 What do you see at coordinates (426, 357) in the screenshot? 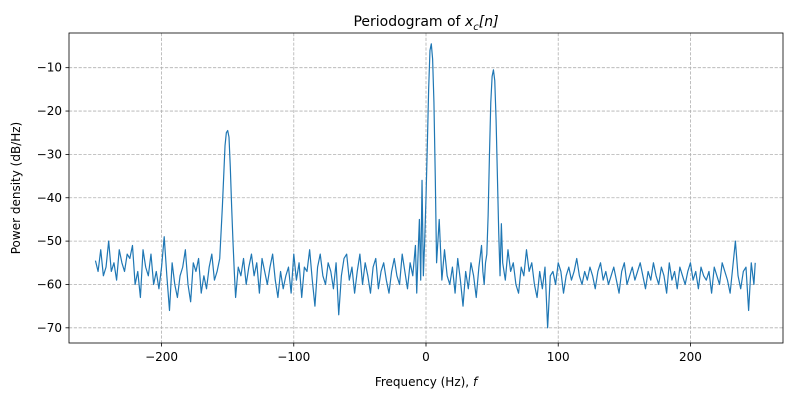
I see `x-tick-label: 0` at bounding box center [426, 357].